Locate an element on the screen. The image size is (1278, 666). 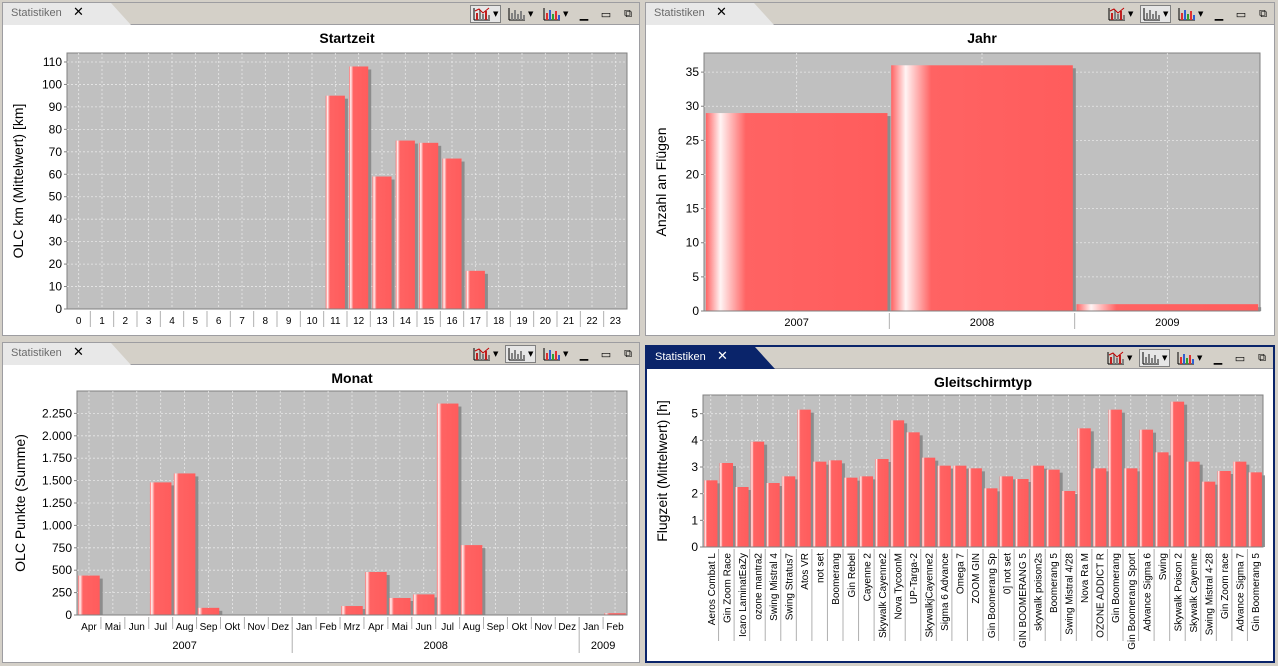
y-tick-label: 10 is located at coordinates (693, 243).